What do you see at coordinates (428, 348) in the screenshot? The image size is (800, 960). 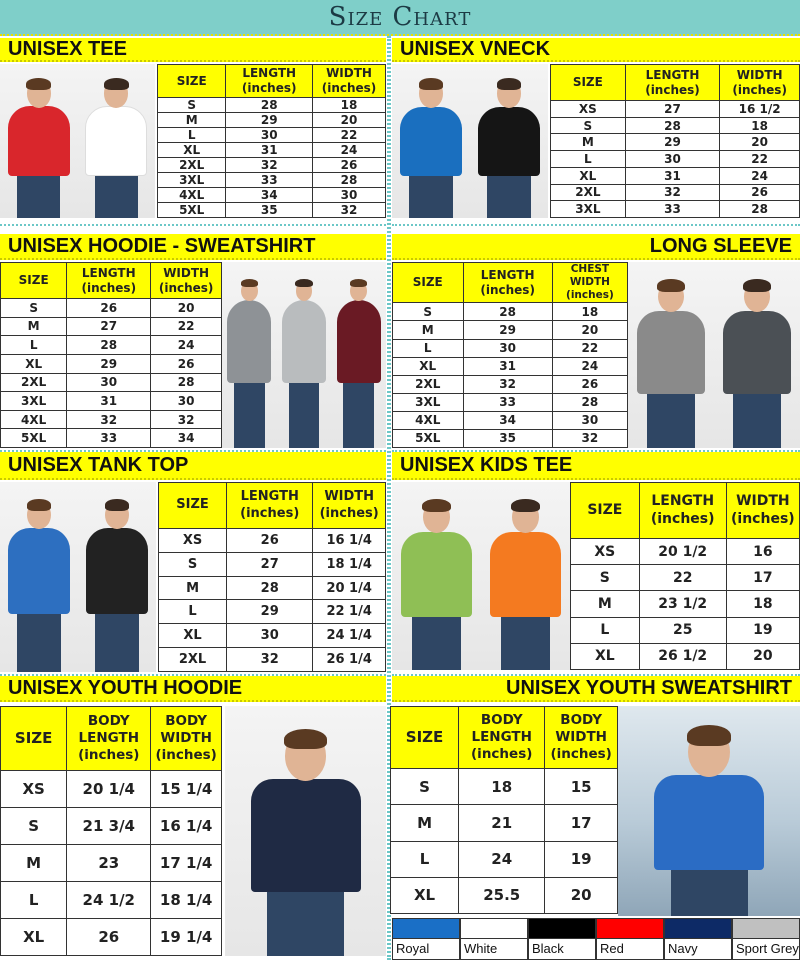 I see `size-cell: L` at bounding box center [428, 348].